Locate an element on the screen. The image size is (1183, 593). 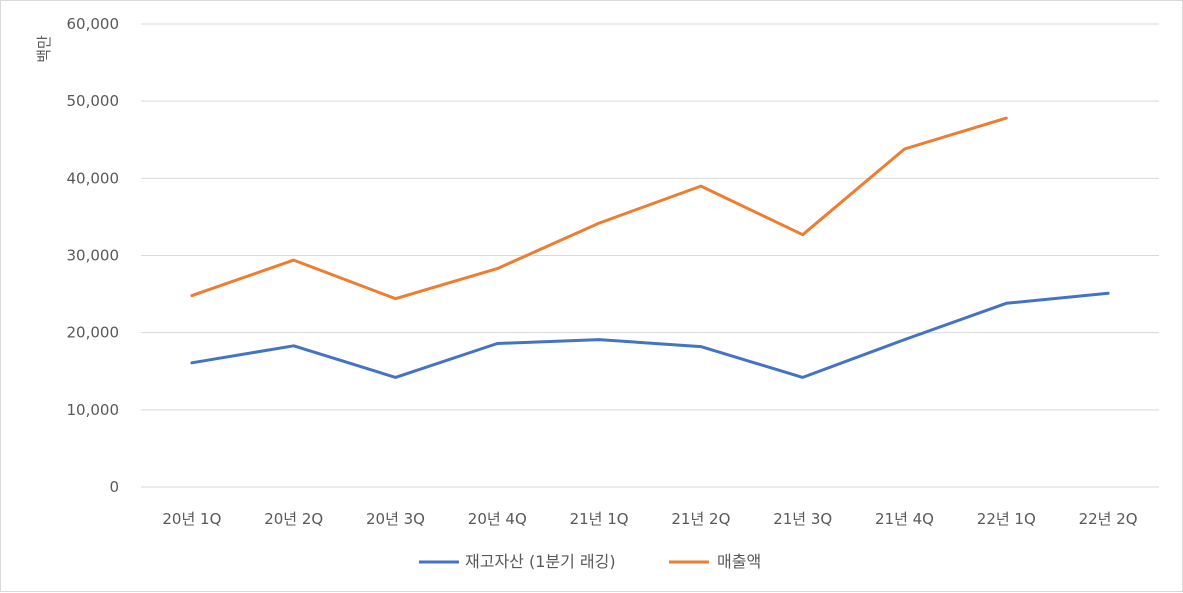
legend-label: 재고자산 (1분기 래깅) is located at coordinates (540, 561).